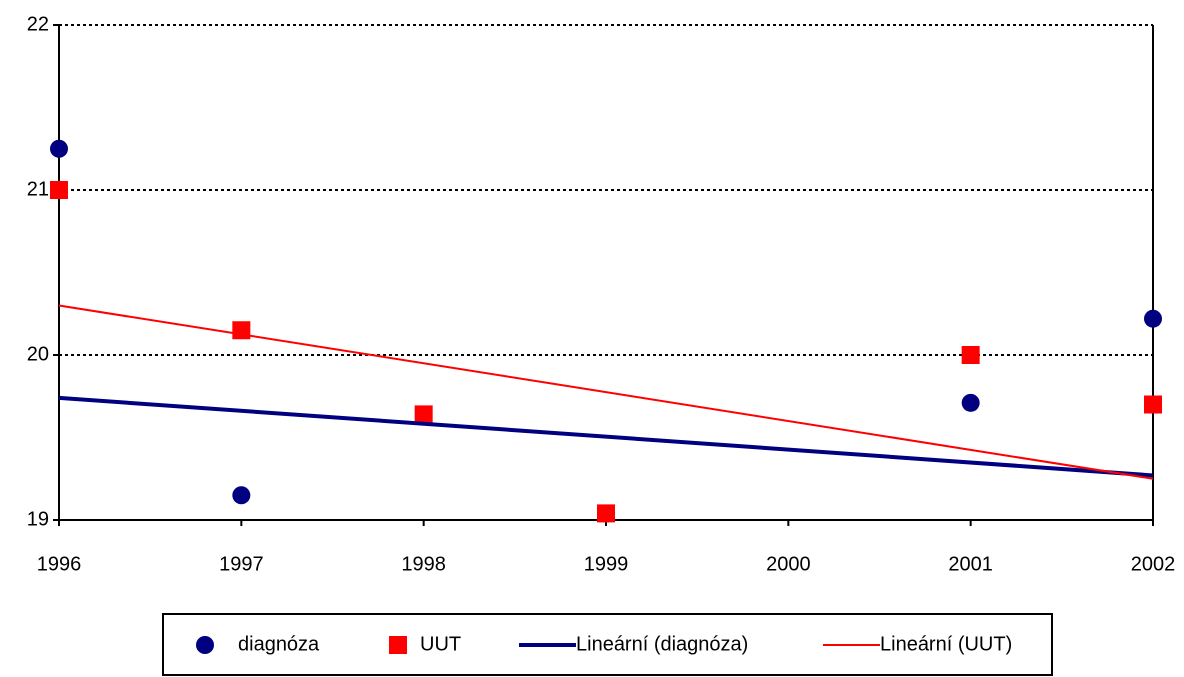 This screenshot has height=677, width=1184. Describe the element at coordinates (788, 564) in the screenshot. I see `x-tick-label: 2000` at that location.